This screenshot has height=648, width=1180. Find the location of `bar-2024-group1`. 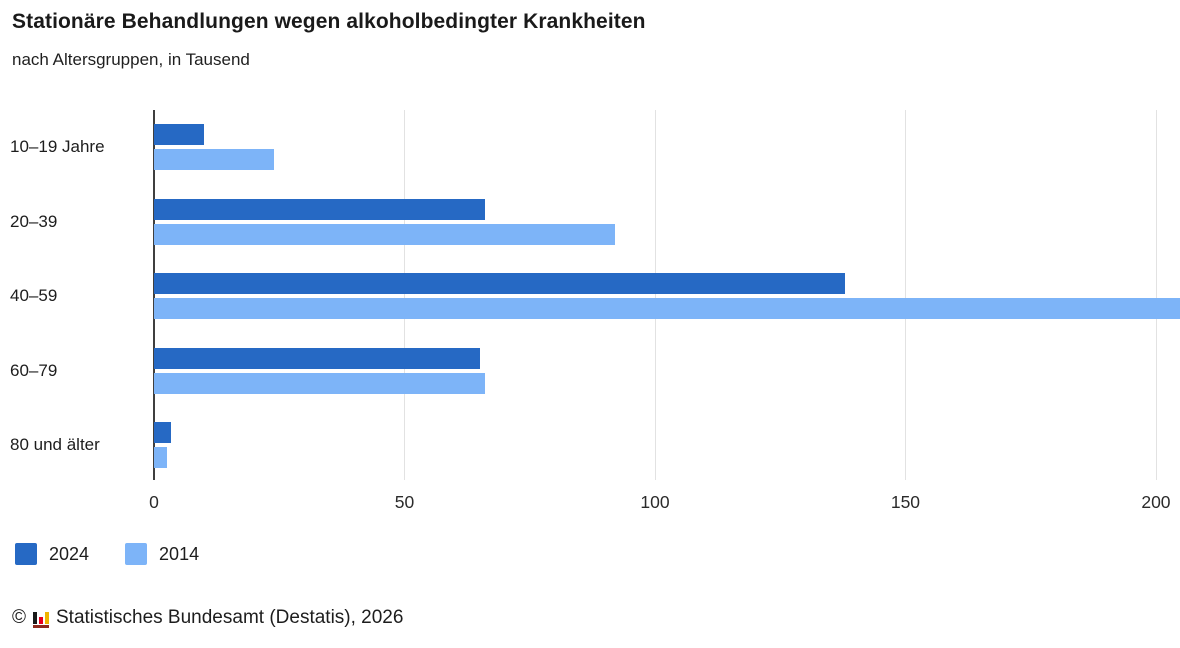

bar-2024-group1 is located at coordinates (179, 134).